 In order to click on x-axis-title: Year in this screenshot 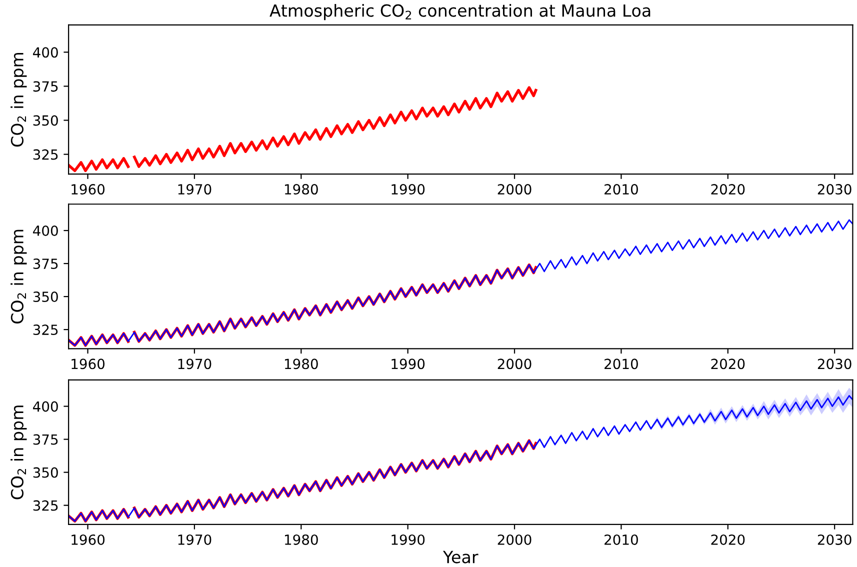, I will do `click(460, 557)`.